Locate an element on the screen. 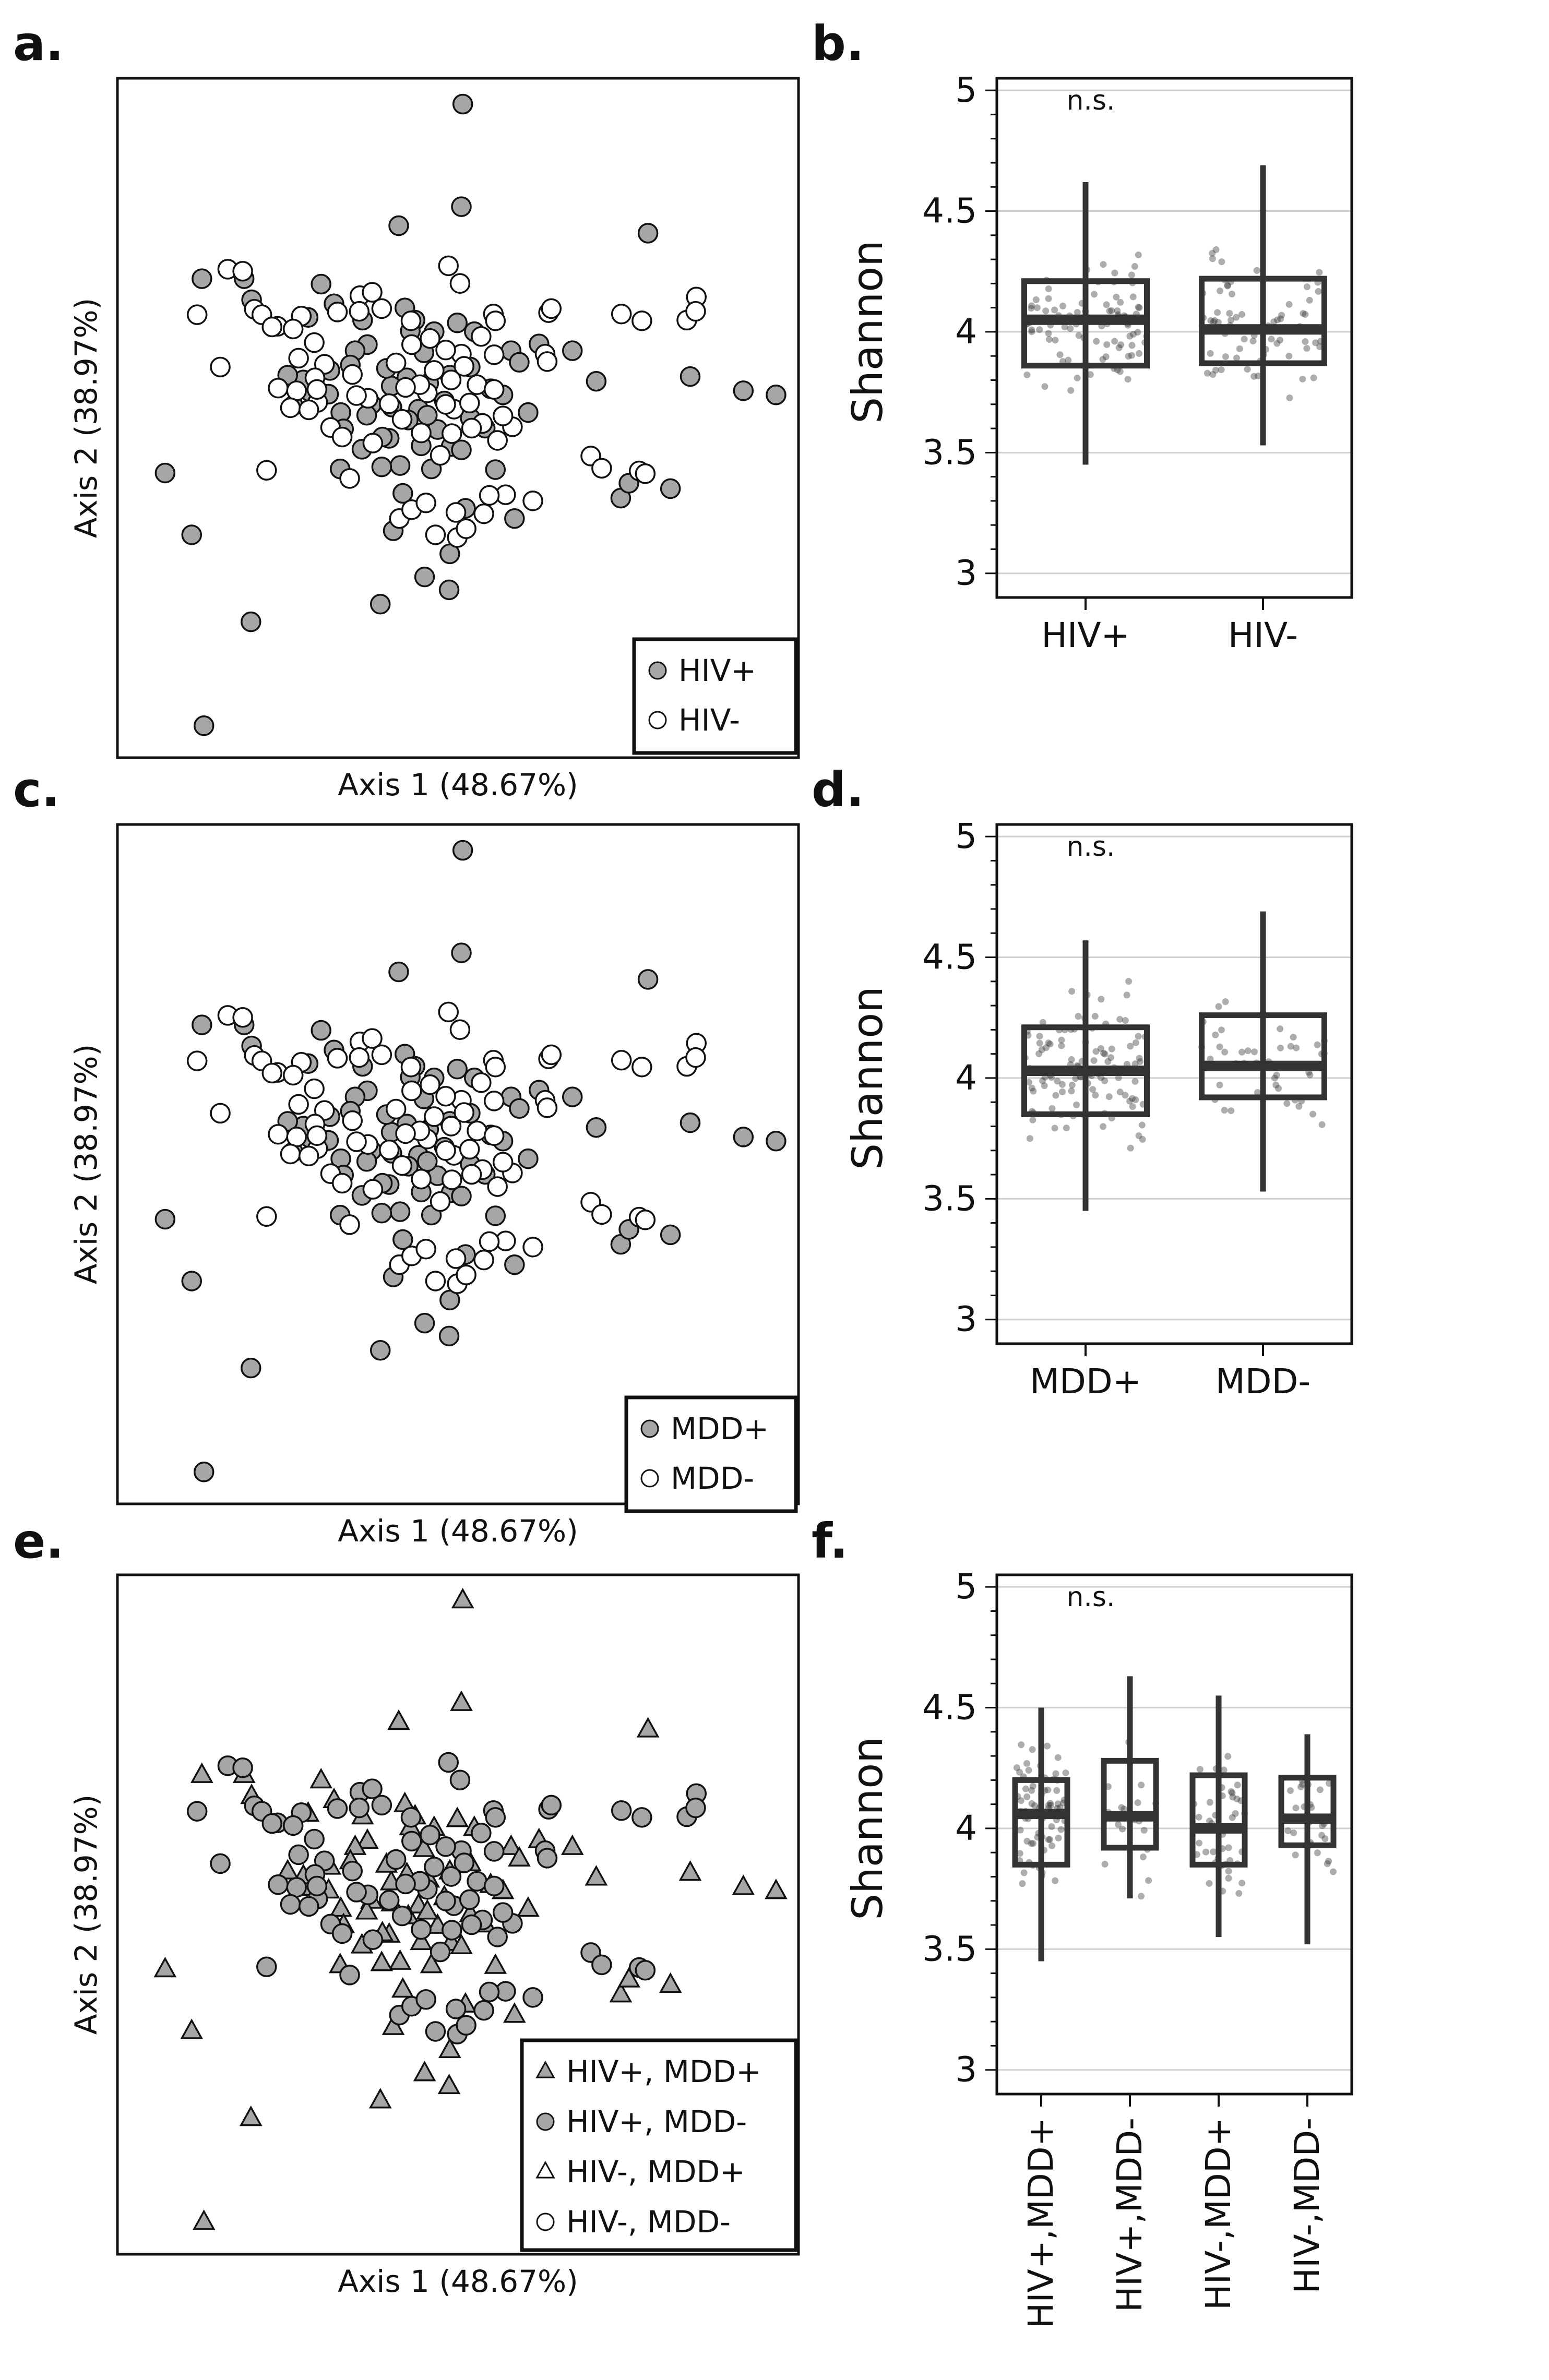 This screenshot has height=2380, width=1549. panel-label: f. is located at coordinates (830, 1541).